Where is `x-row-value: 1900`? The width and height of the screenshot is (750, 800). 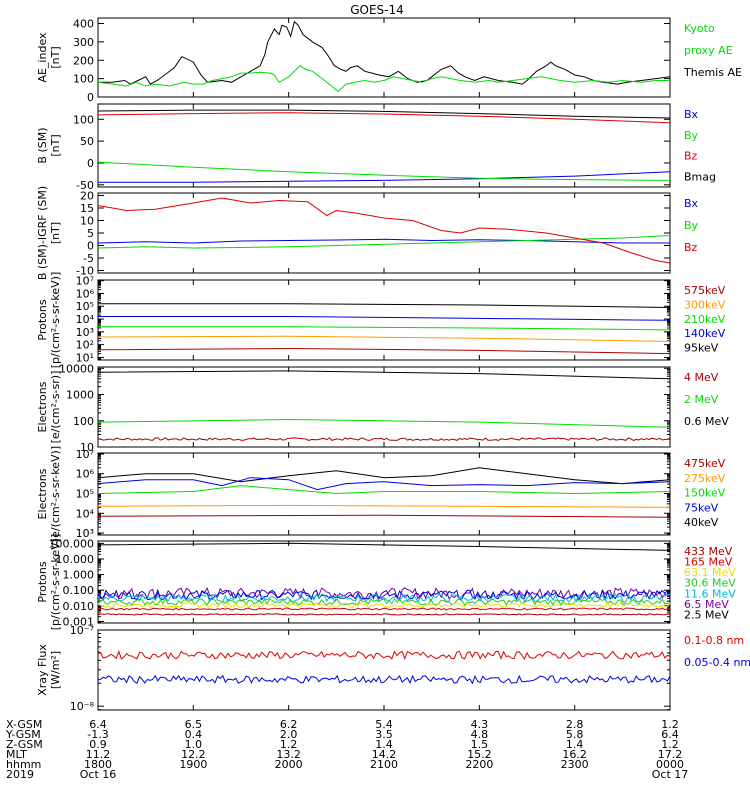 x-row-value: 1900 is located at coordinates (193, 764).